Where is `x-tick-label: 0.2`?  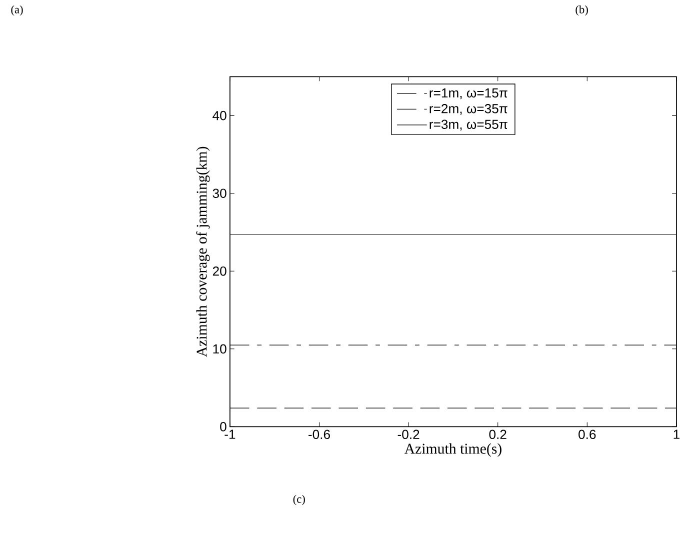
x-tick-label: 0.2 is located at coordinates (497, 434).